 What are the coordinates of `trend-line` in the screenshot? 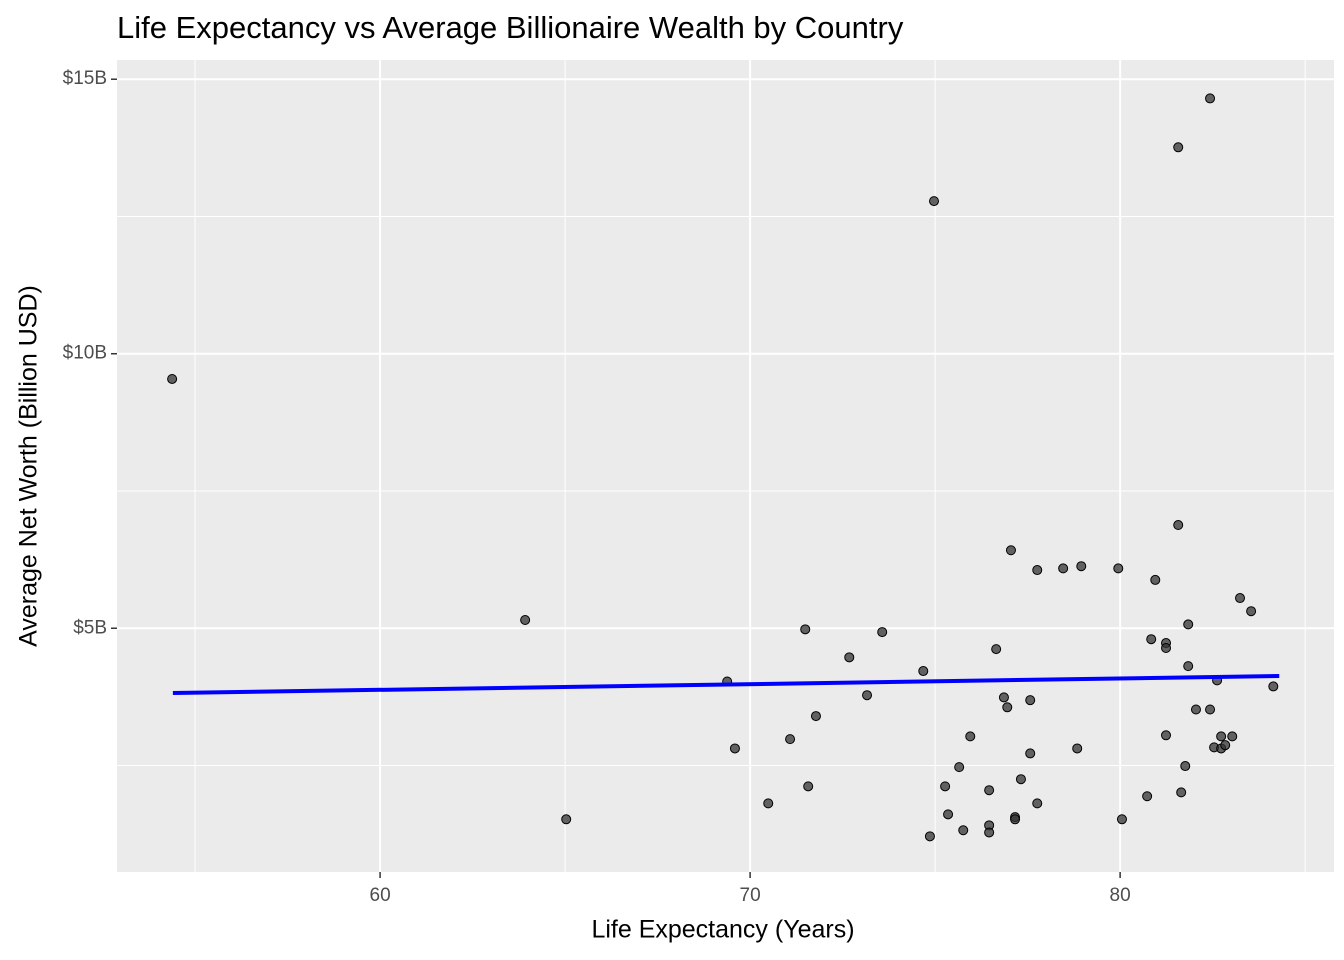 It's located at (726, 685).